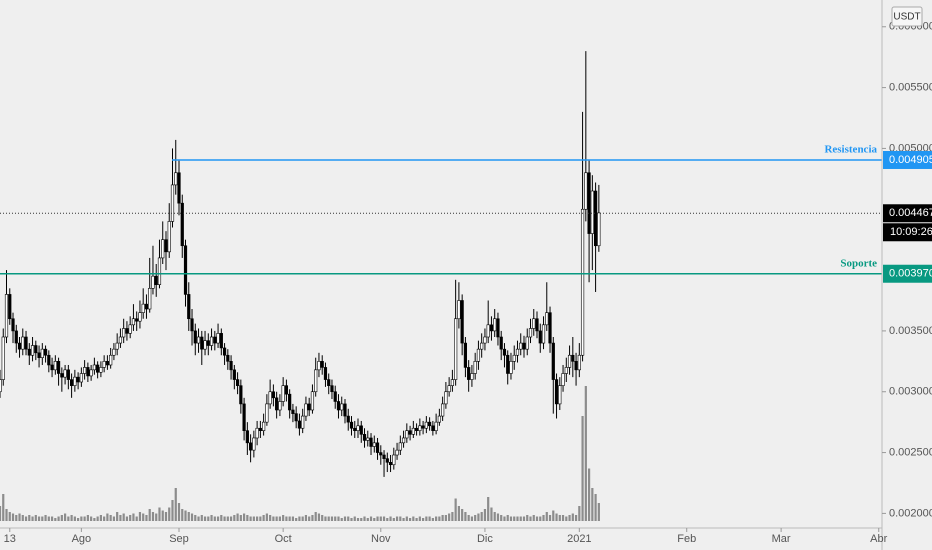 The height and width of the screenshot is (550, 932). Describe the element at coordinates (858, 263) in the screenshot. I see `price-level-name: Soporte` at that location.